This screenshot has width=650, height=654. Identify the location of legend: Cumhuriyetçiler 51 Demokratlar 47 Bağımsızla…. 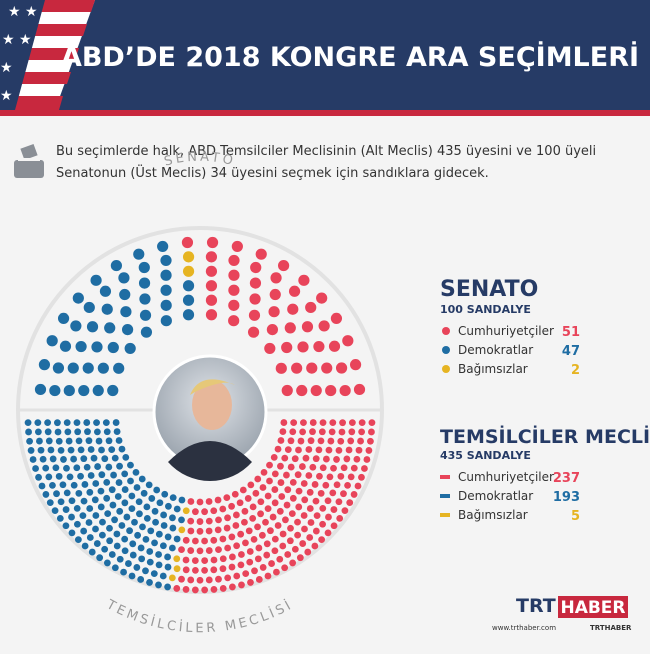
(510, 424).